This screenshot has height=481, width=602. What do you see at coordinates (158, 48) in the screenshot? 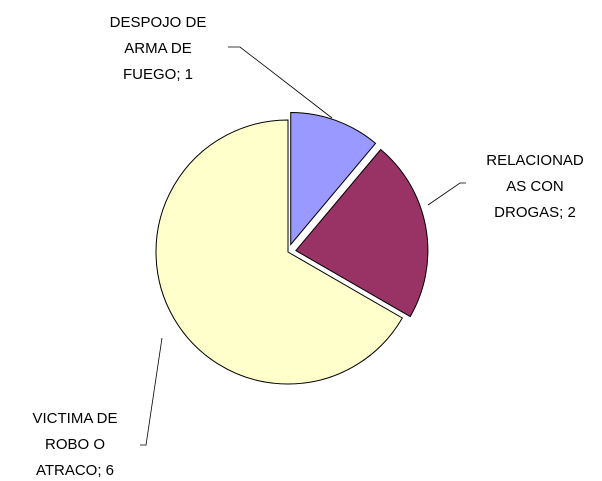
I see `data-label: DESPOJO DE ARMA DE FUEGO; 1` at bounding box center [158, 48].